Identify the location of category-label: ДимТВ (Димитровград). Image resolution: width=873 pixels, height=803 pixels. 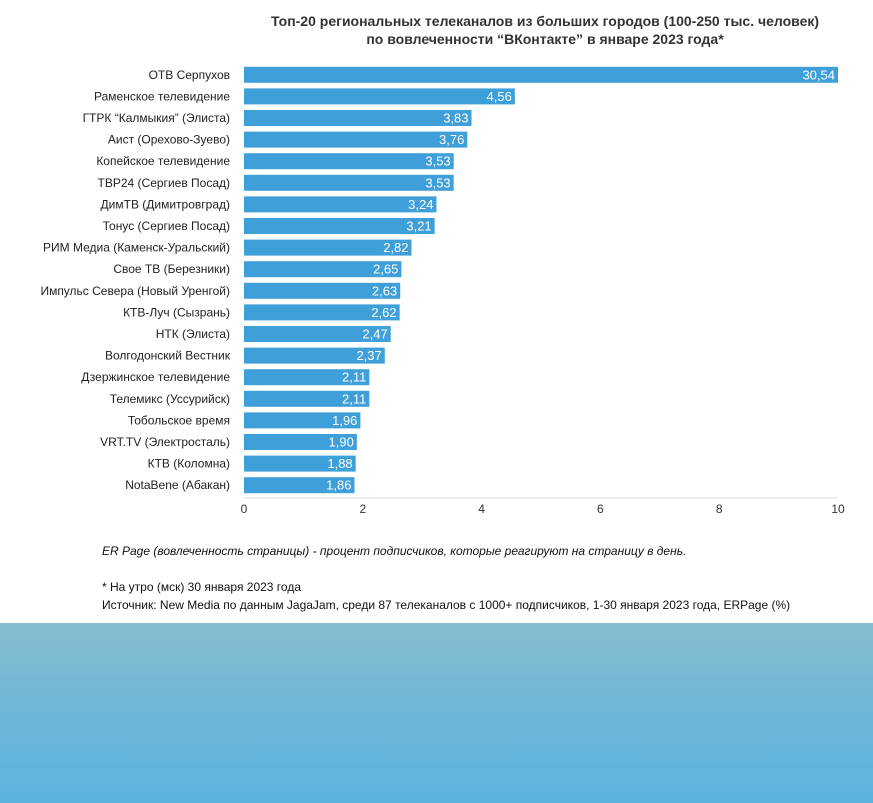
(165, 204).